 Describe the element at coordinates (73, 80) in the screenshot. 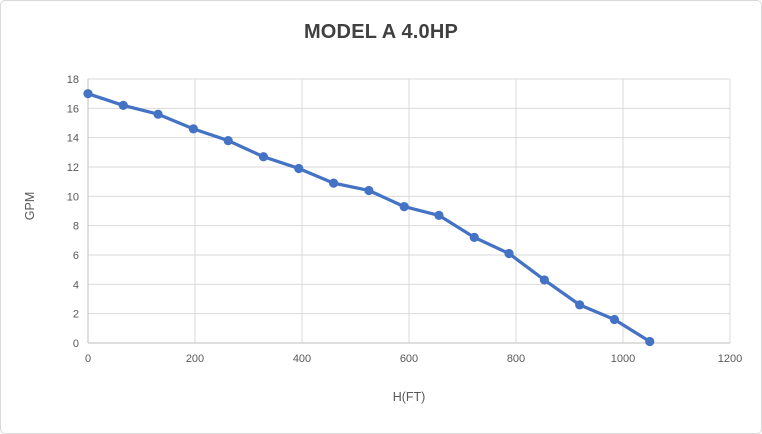

I see `y-tick-label: 18` at that location.